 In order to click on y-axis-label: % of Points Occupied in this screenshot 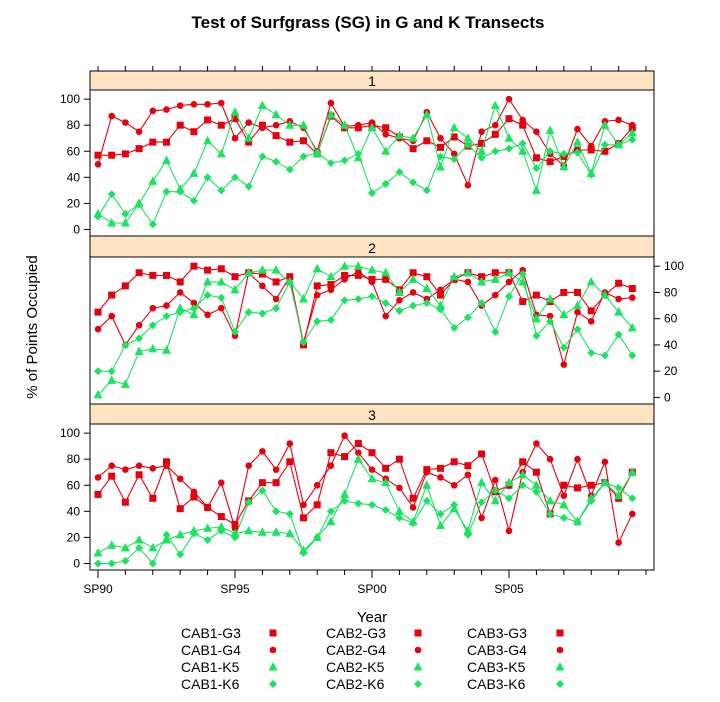, I will do `click(32, 326)`.